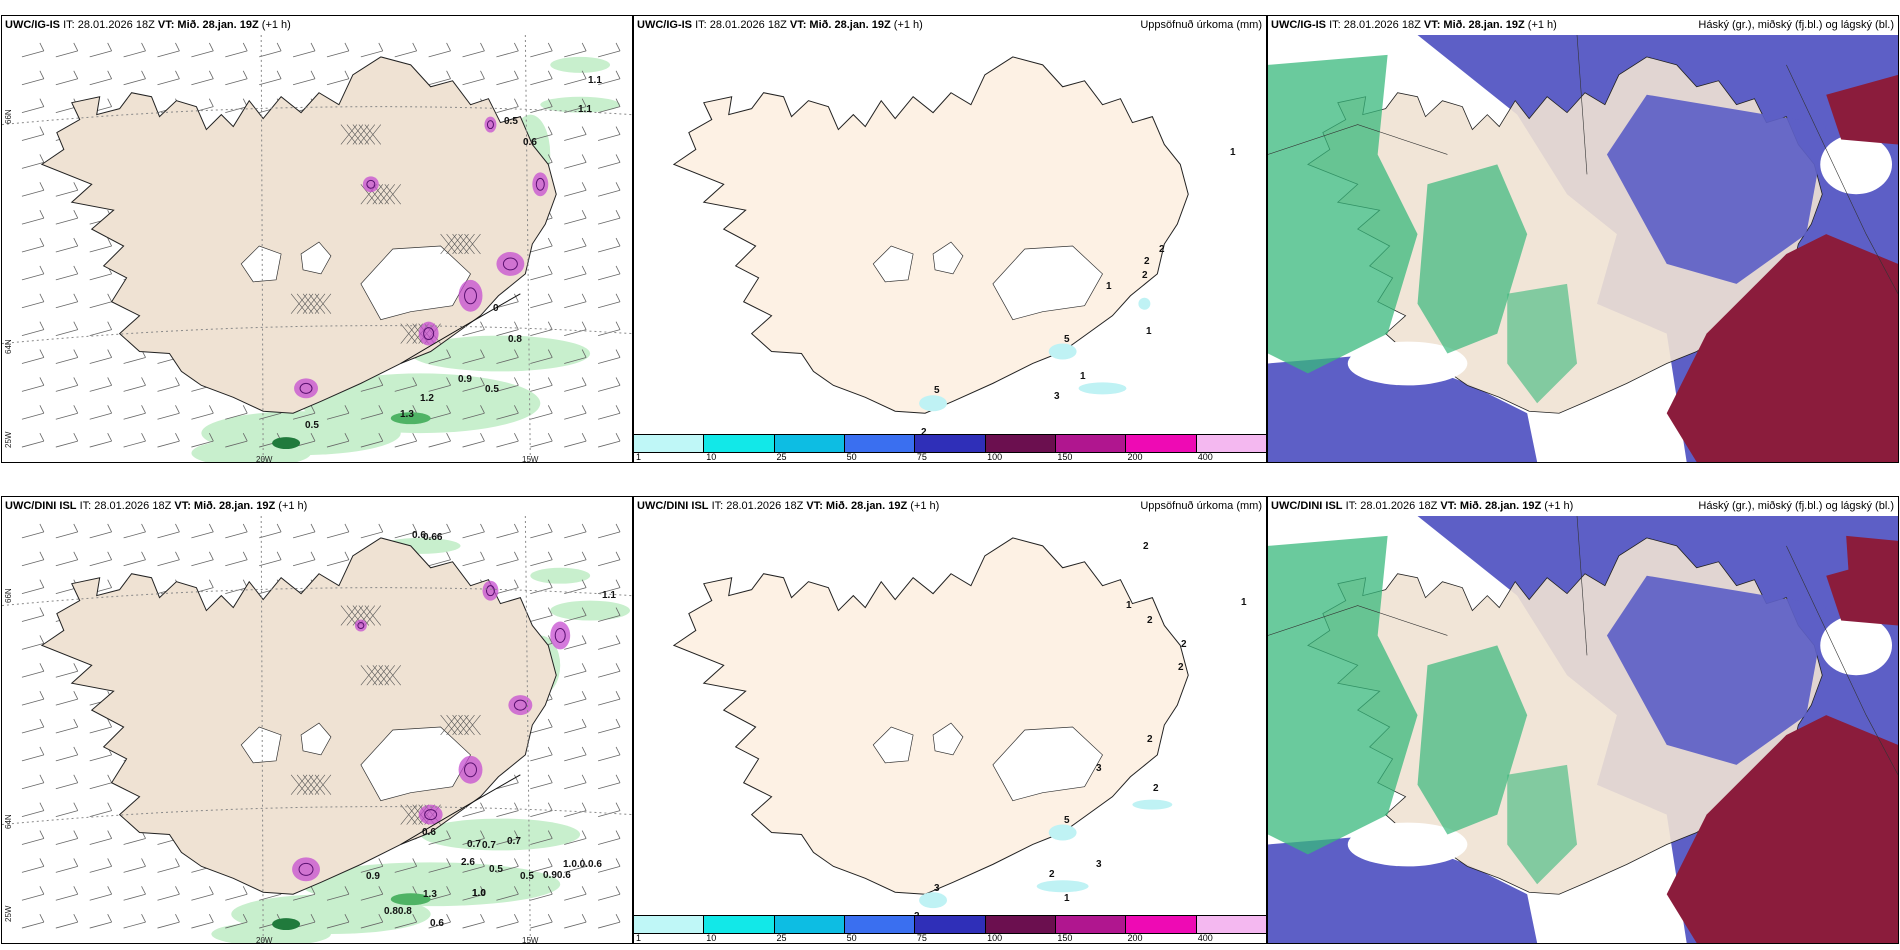  I want to click on colorbar-swatch, so click(809, 443).